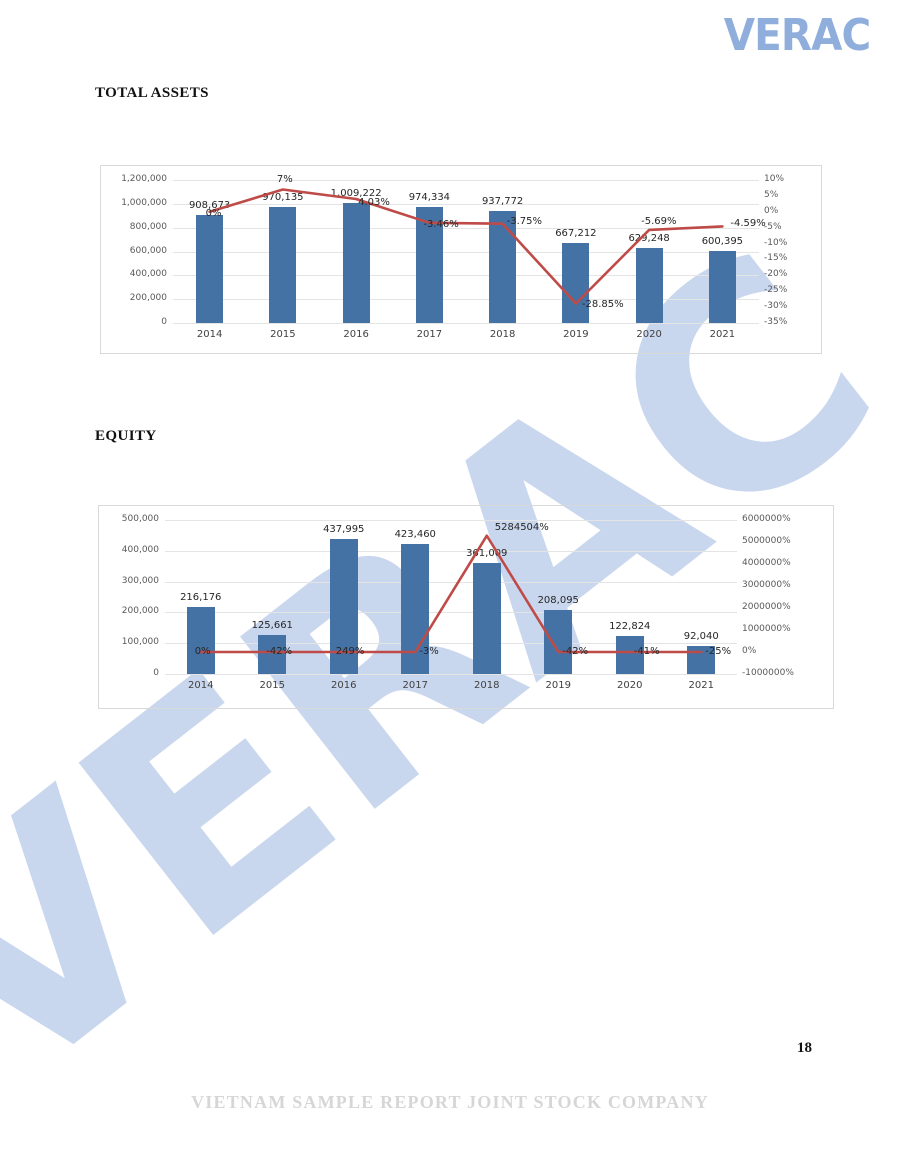 This screenshot has width=900, height=1165. What do you see at coordinates (441, 224) in the screenshot?
I see `line-percent-label: -3.46%` at bounding box center [441, 224].